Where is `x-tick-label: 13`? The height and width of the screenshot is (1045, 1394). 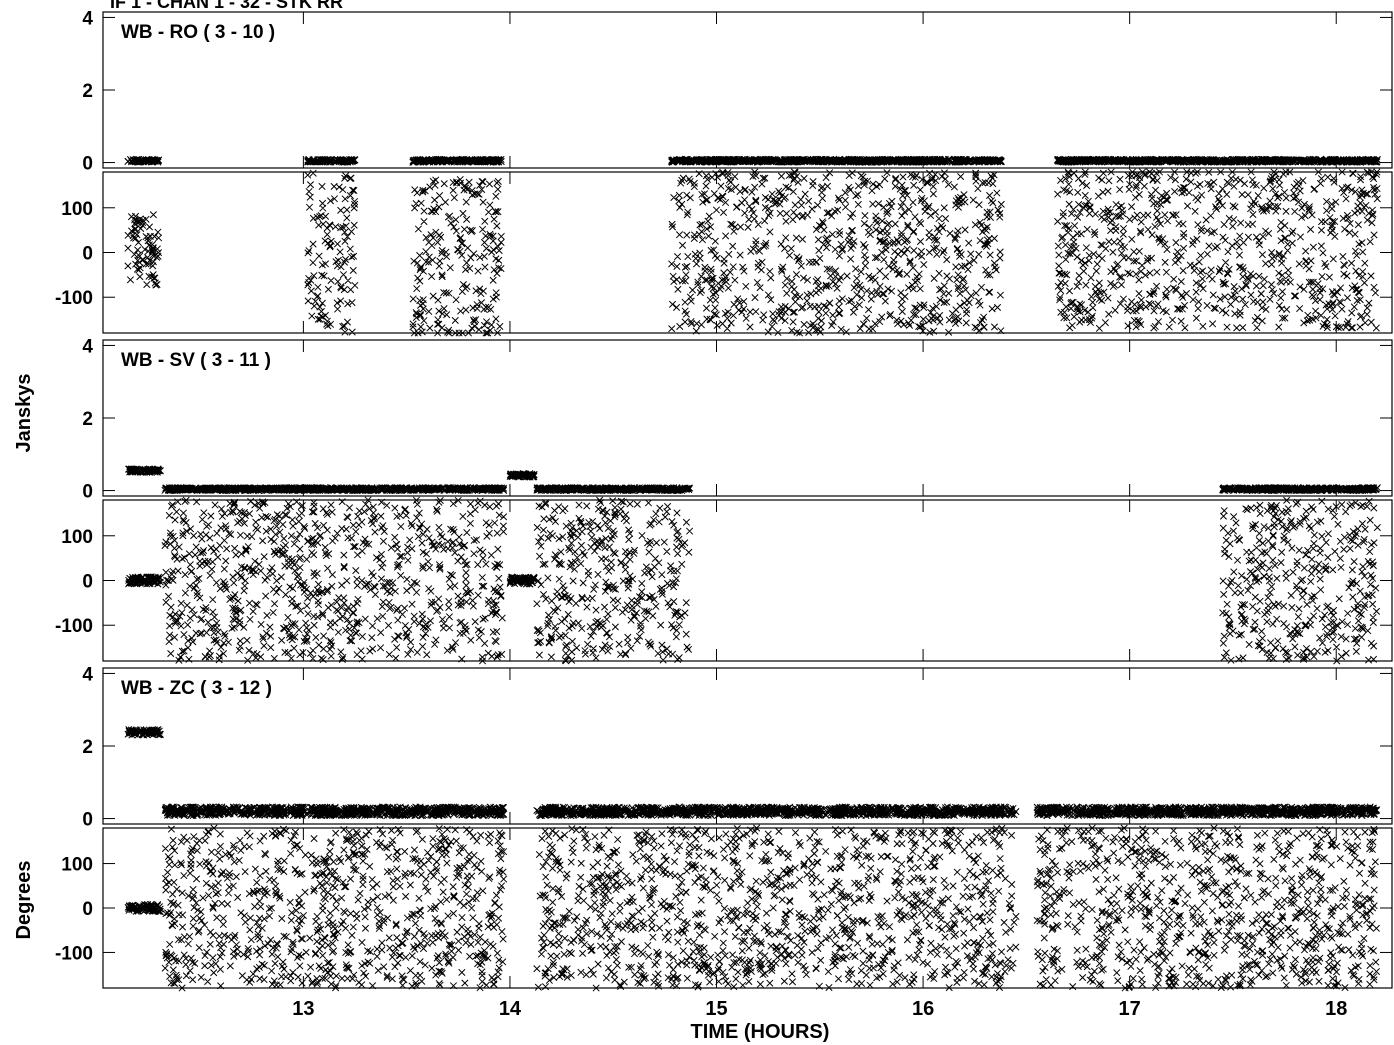
x-tick-label: 13 is located at coordinates (303, 1009).